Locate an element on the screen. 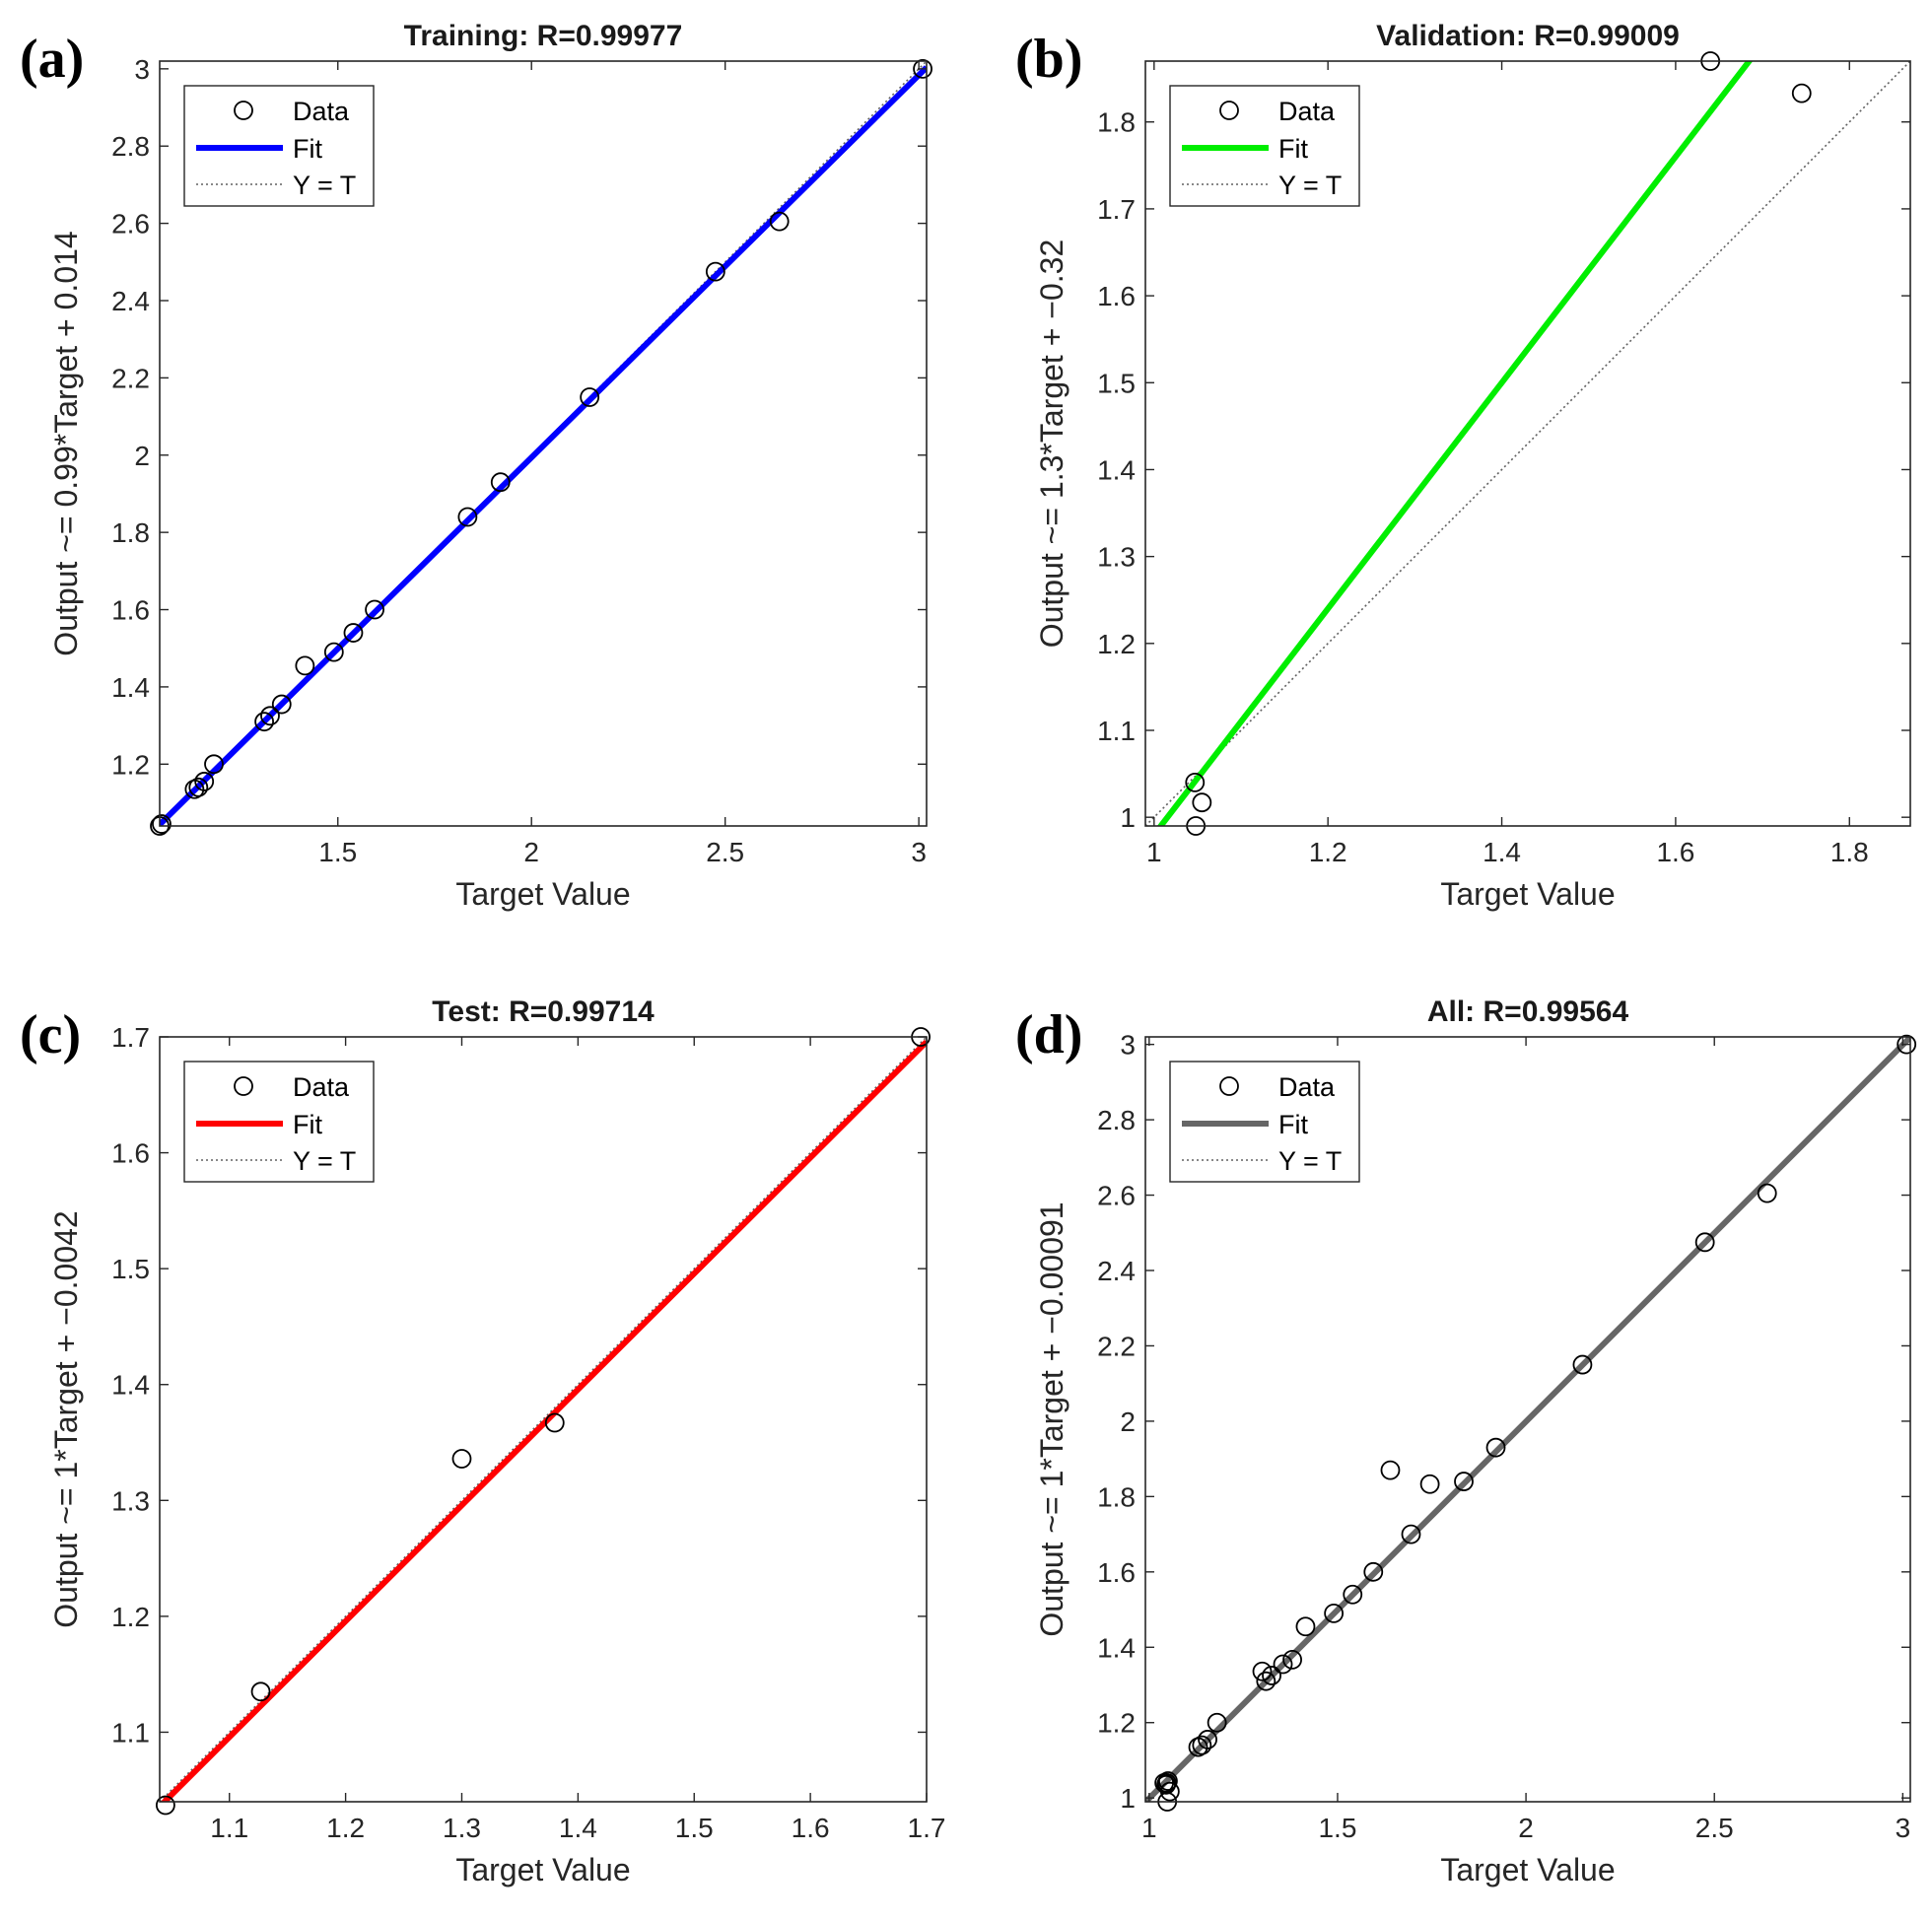 Image resolution: width=1932 pixels, height=1921 pixels. panel-label: (d) is located at coordinates (1048, 1034).